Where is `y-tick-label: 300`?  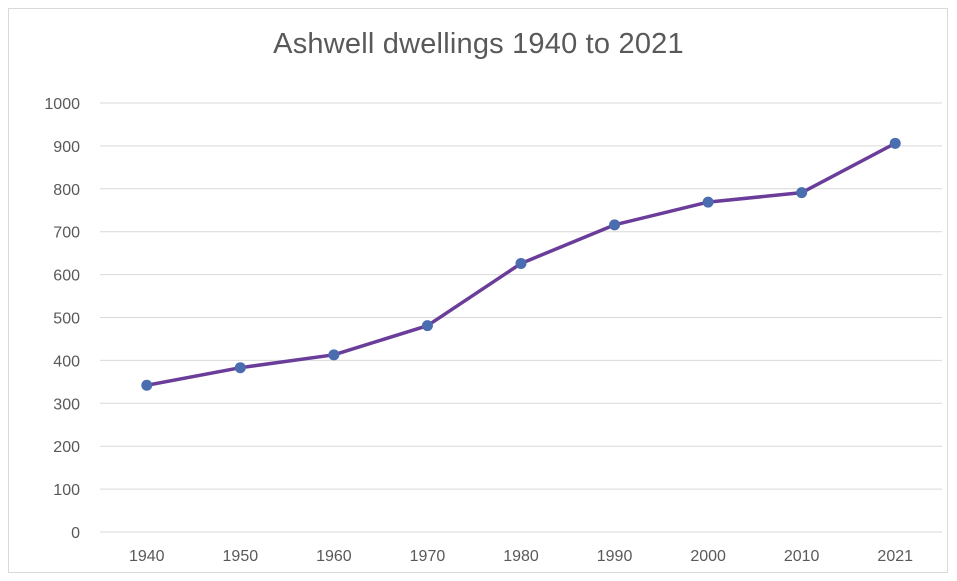 y-tick-label: 300 is located at coordinates (66, 404).